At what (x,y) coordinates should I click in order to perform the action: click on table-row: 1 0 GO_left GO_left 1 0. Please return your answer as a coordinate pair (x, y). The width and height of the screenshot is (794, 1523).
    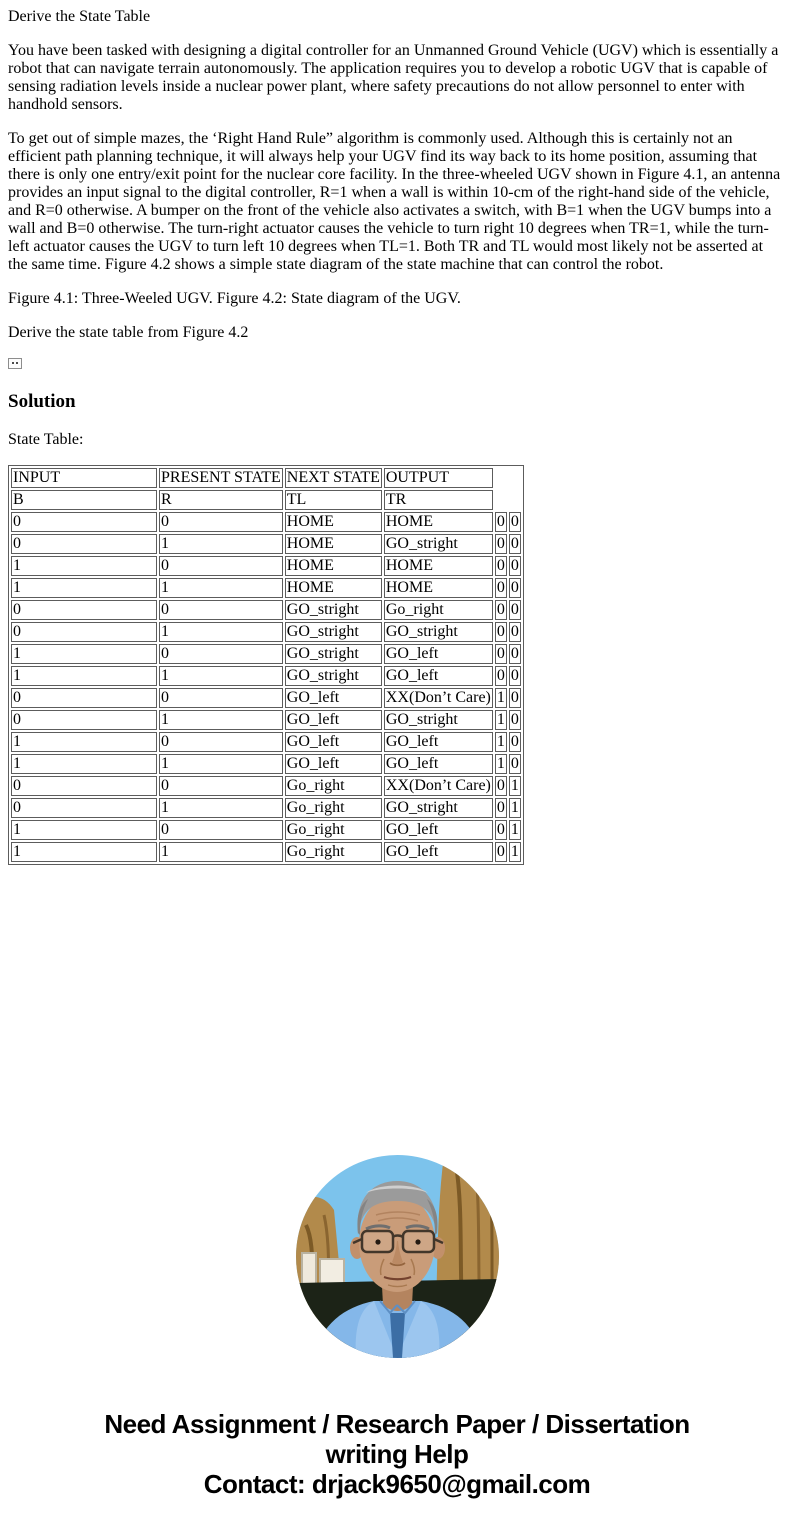
    Looking at the image, I should click on (266, 742).